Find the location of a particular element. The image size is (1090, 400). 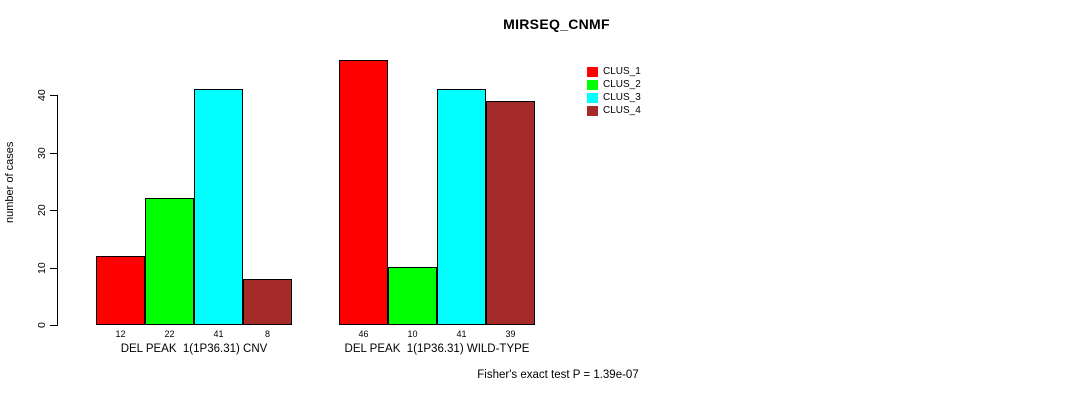

legend-row: CLUS_3 is located at coordinates (614, 98).